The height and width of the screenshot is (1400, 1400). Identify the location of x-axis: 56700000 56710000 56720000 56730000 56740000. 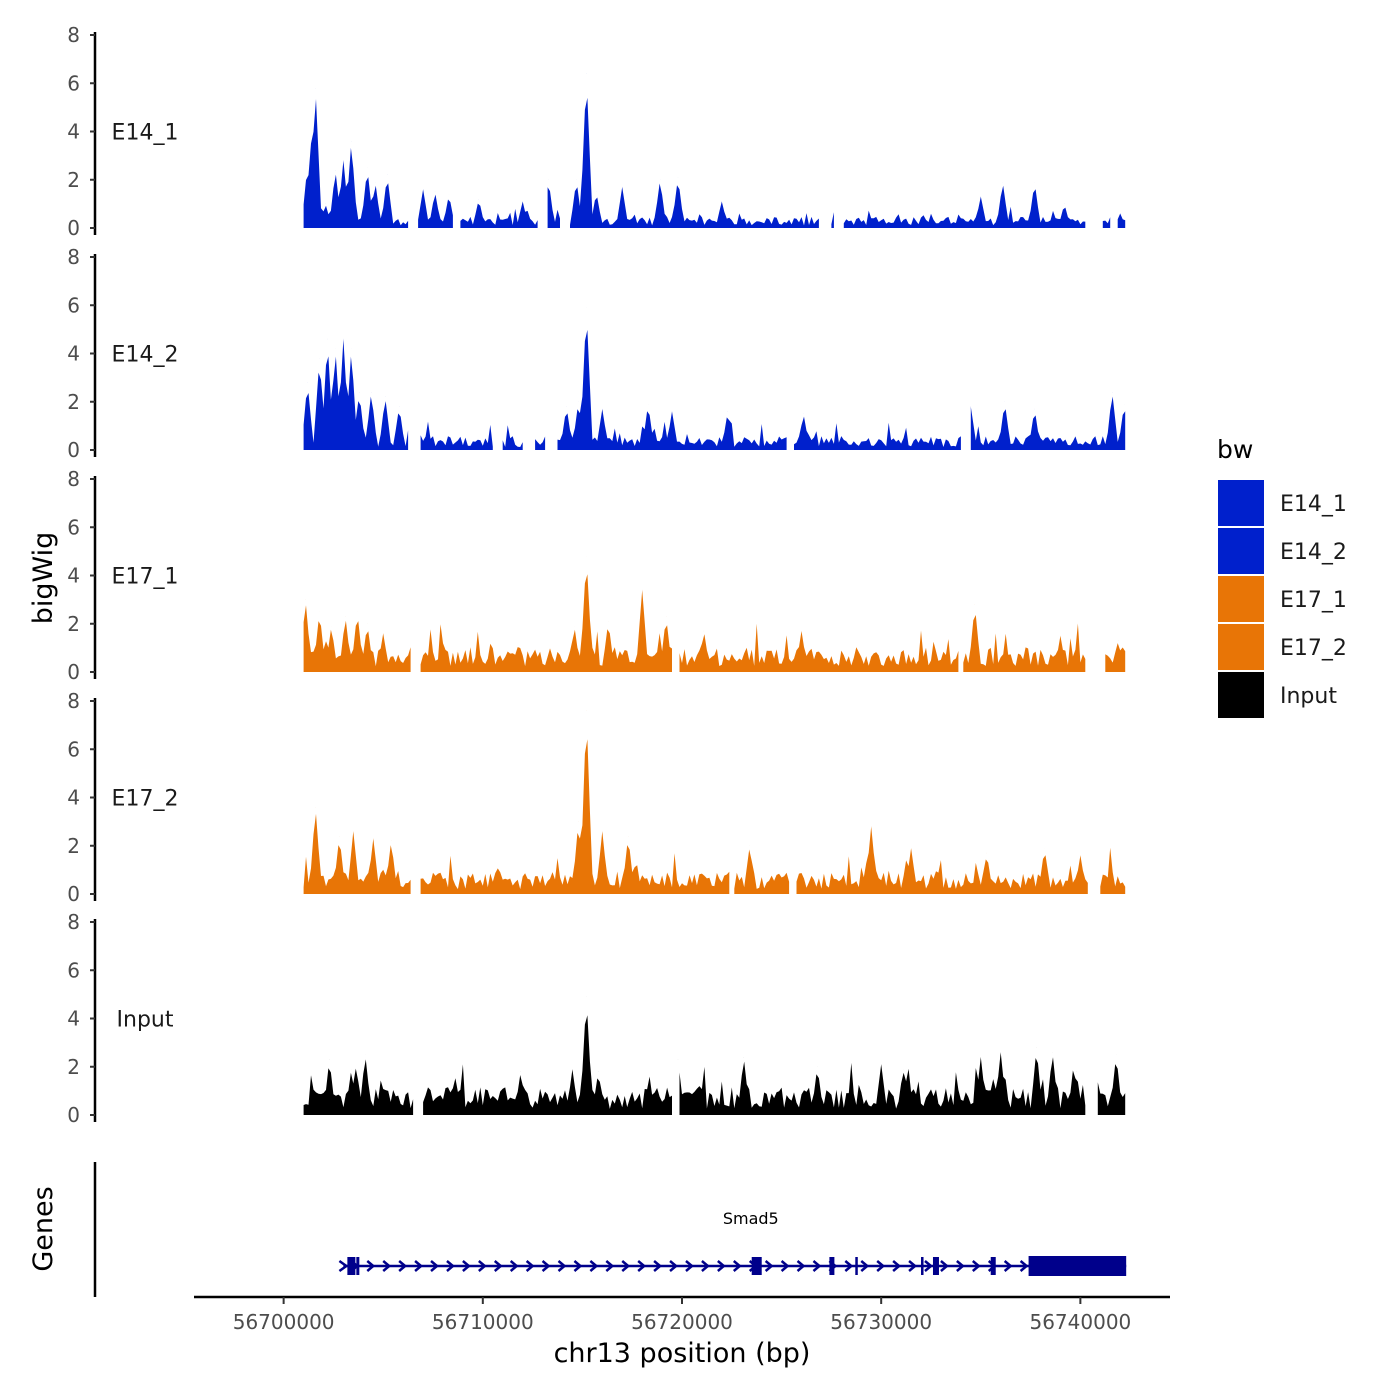
(682, 1314).